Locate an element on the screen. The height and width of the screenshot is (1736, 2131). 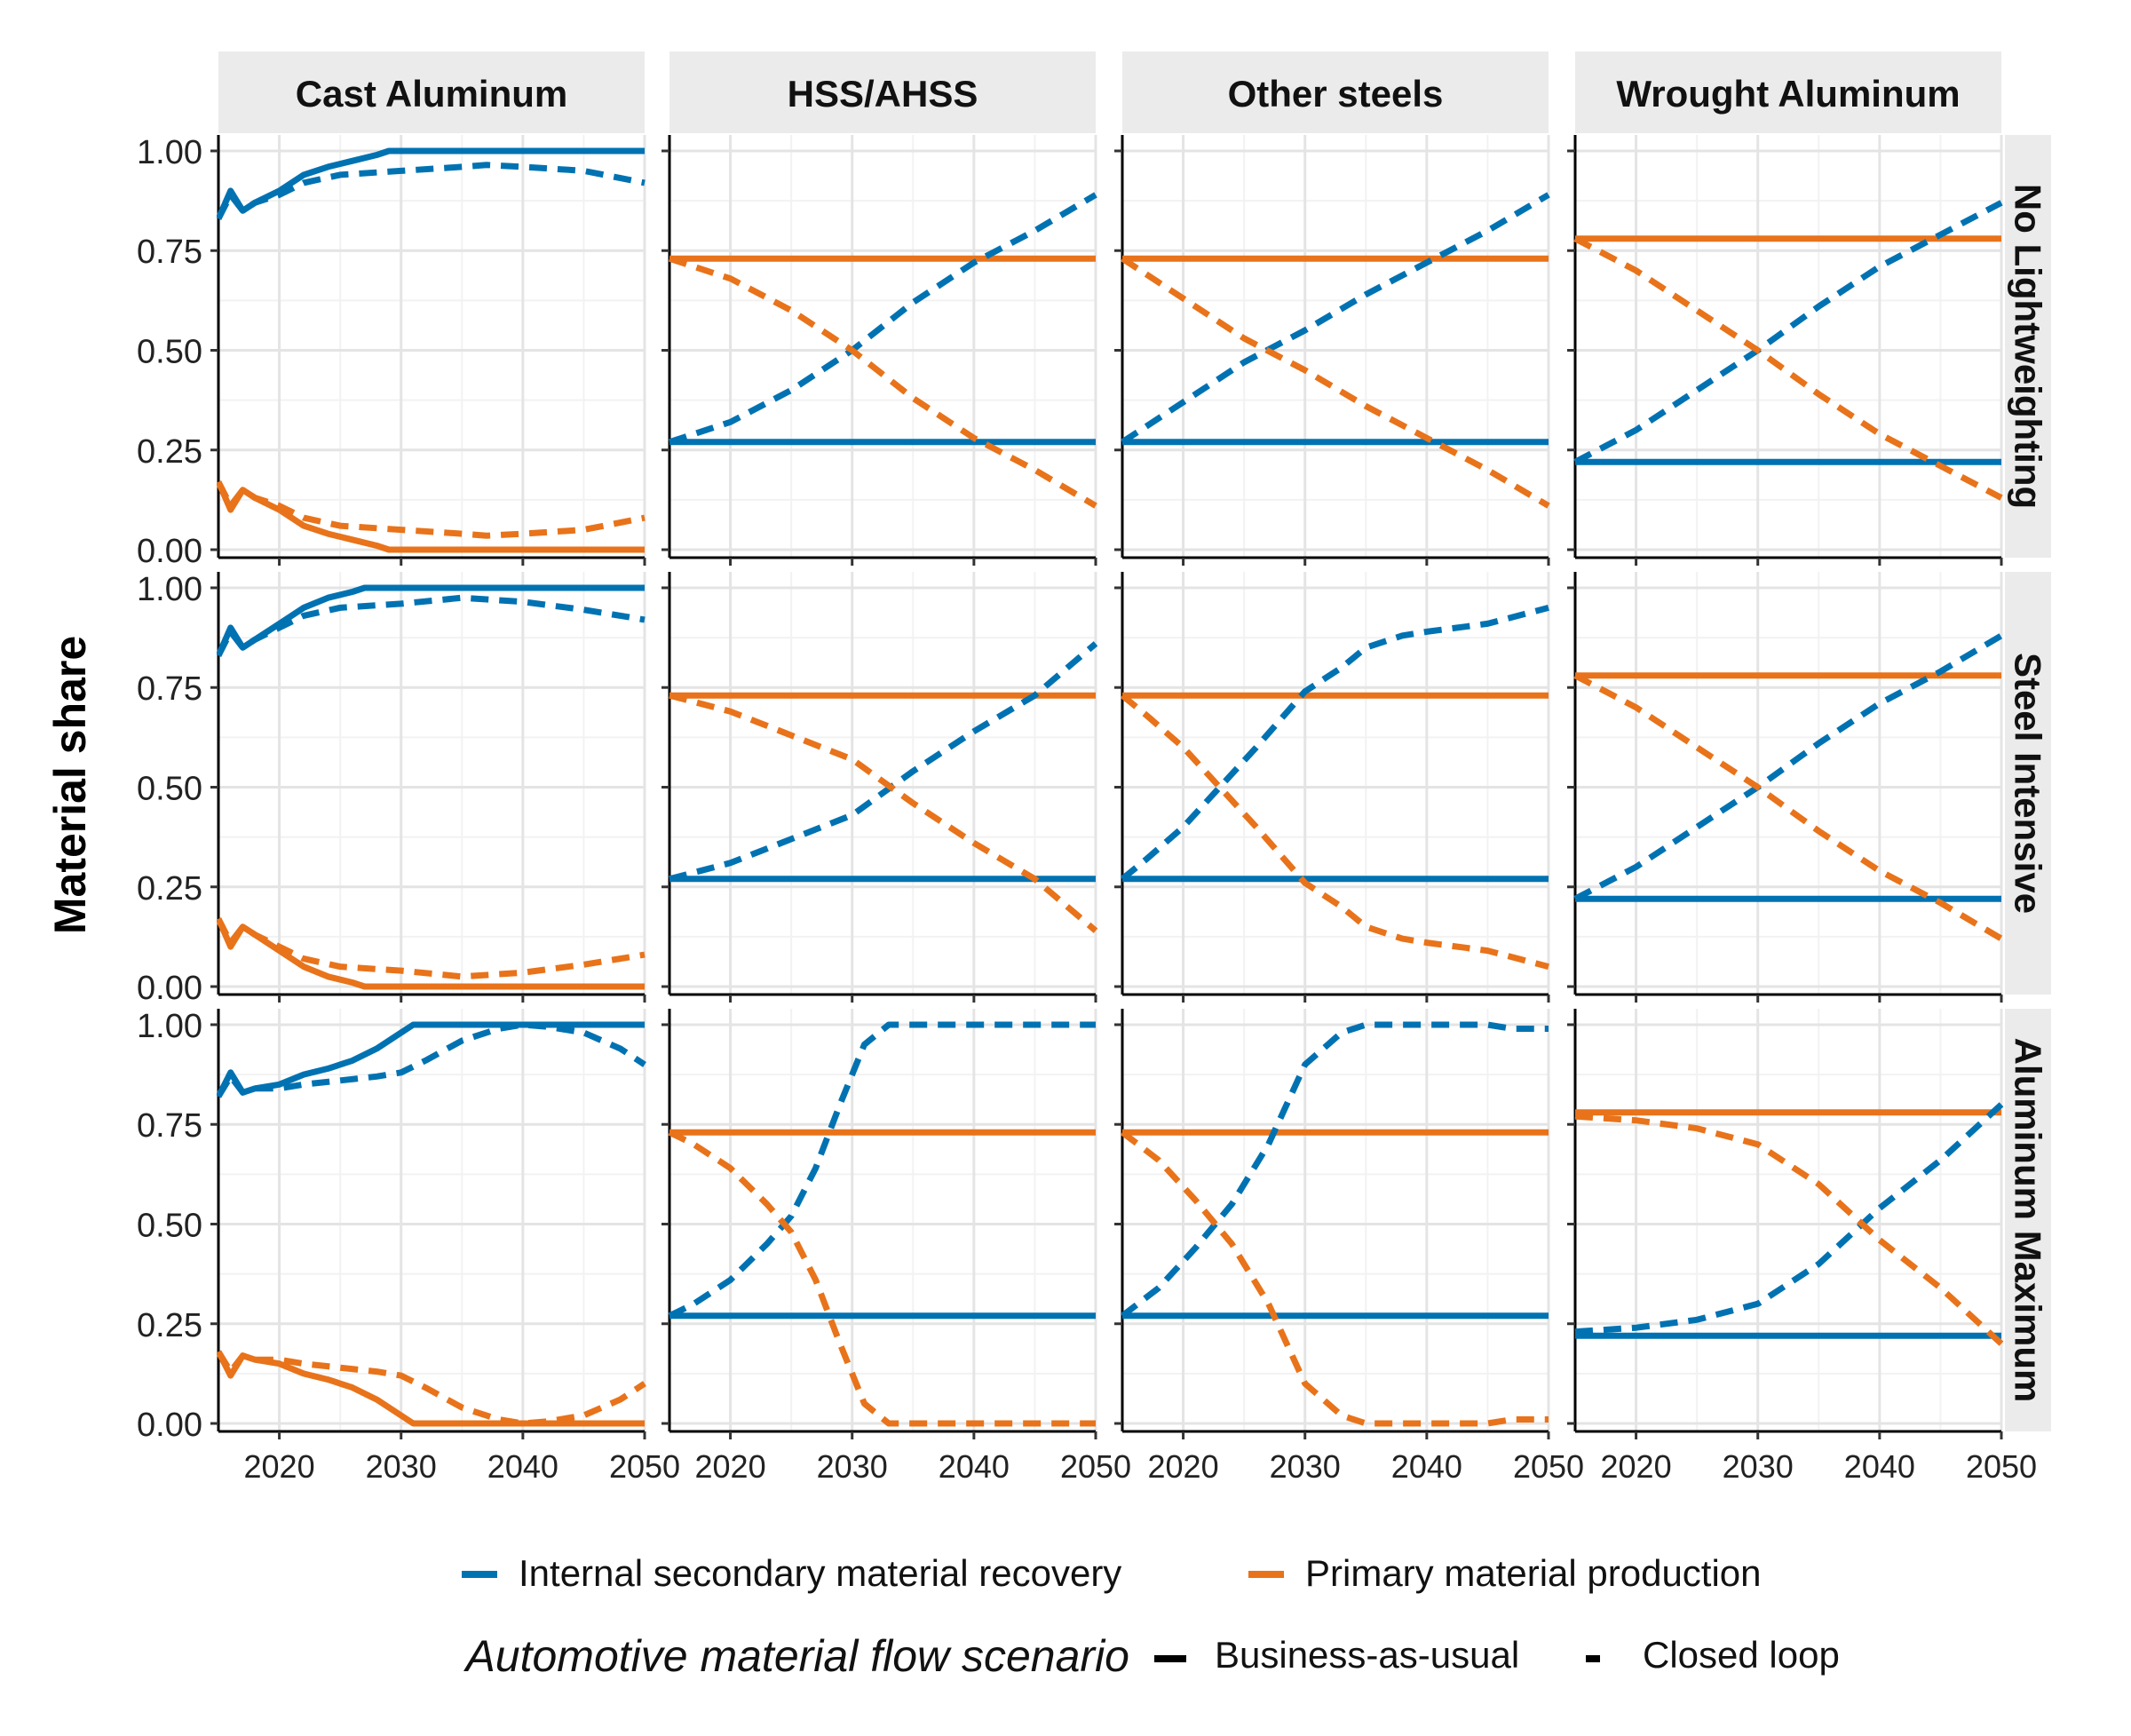
facet-panel: 0.00 0.25 0.50 0.75 1.00 2020 2030 2040 2050 is located at coordinates (409, 1246).